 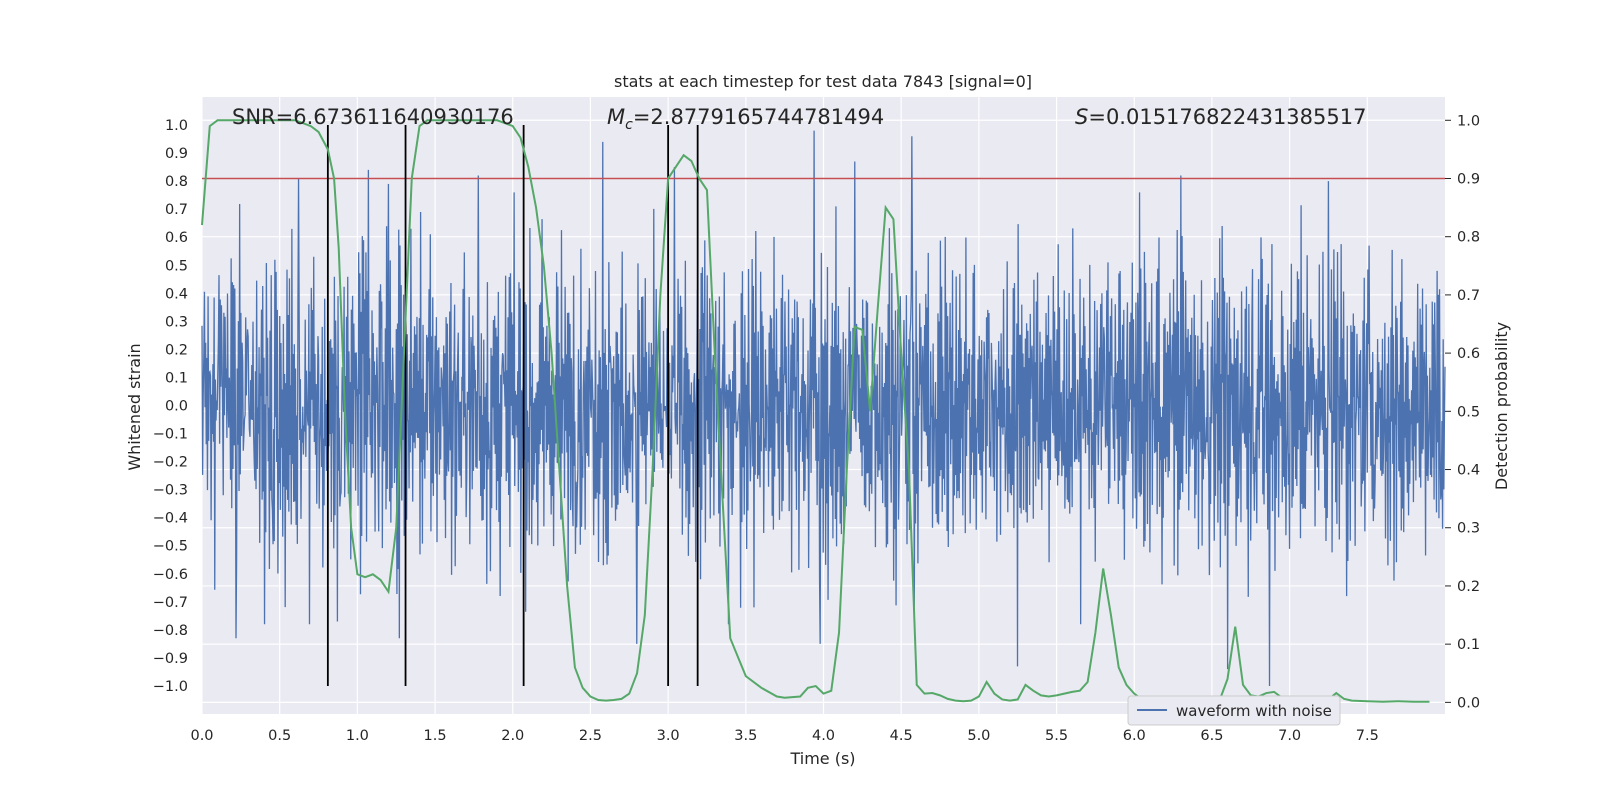 What do you see at coordinates (668, 736) in the screenshot?
I see `x-tick-label: 3.0` at bounding box center [668, 736].